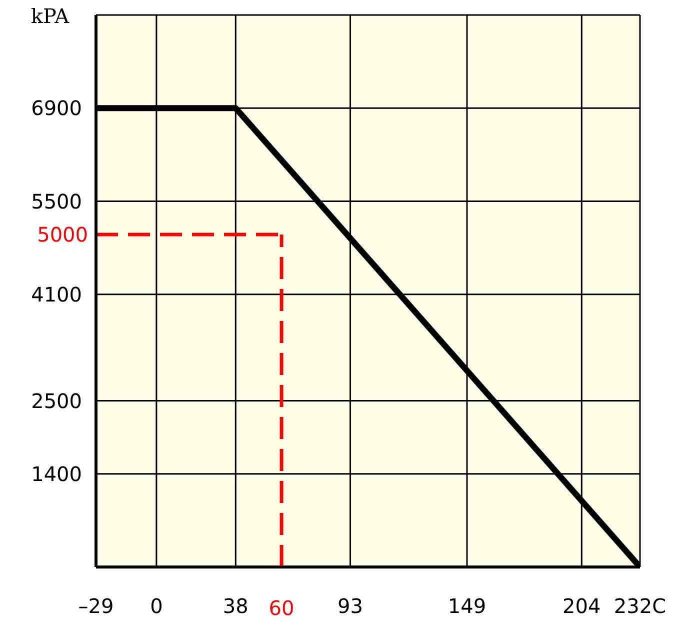 Image resolution: width=700 pixels, height=626 pixels. Describe the element at coordinates (56, 400) in the screenshot. I see `y-tick-label: 2500` at that location.